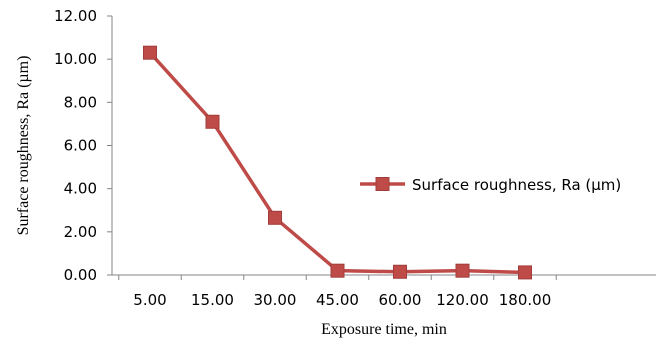  What do you see at coordinates (516, 185) in the screenshot?
I see `legend-label: Surface roughness, Ra (µm)` at bounding box center [516, 185].